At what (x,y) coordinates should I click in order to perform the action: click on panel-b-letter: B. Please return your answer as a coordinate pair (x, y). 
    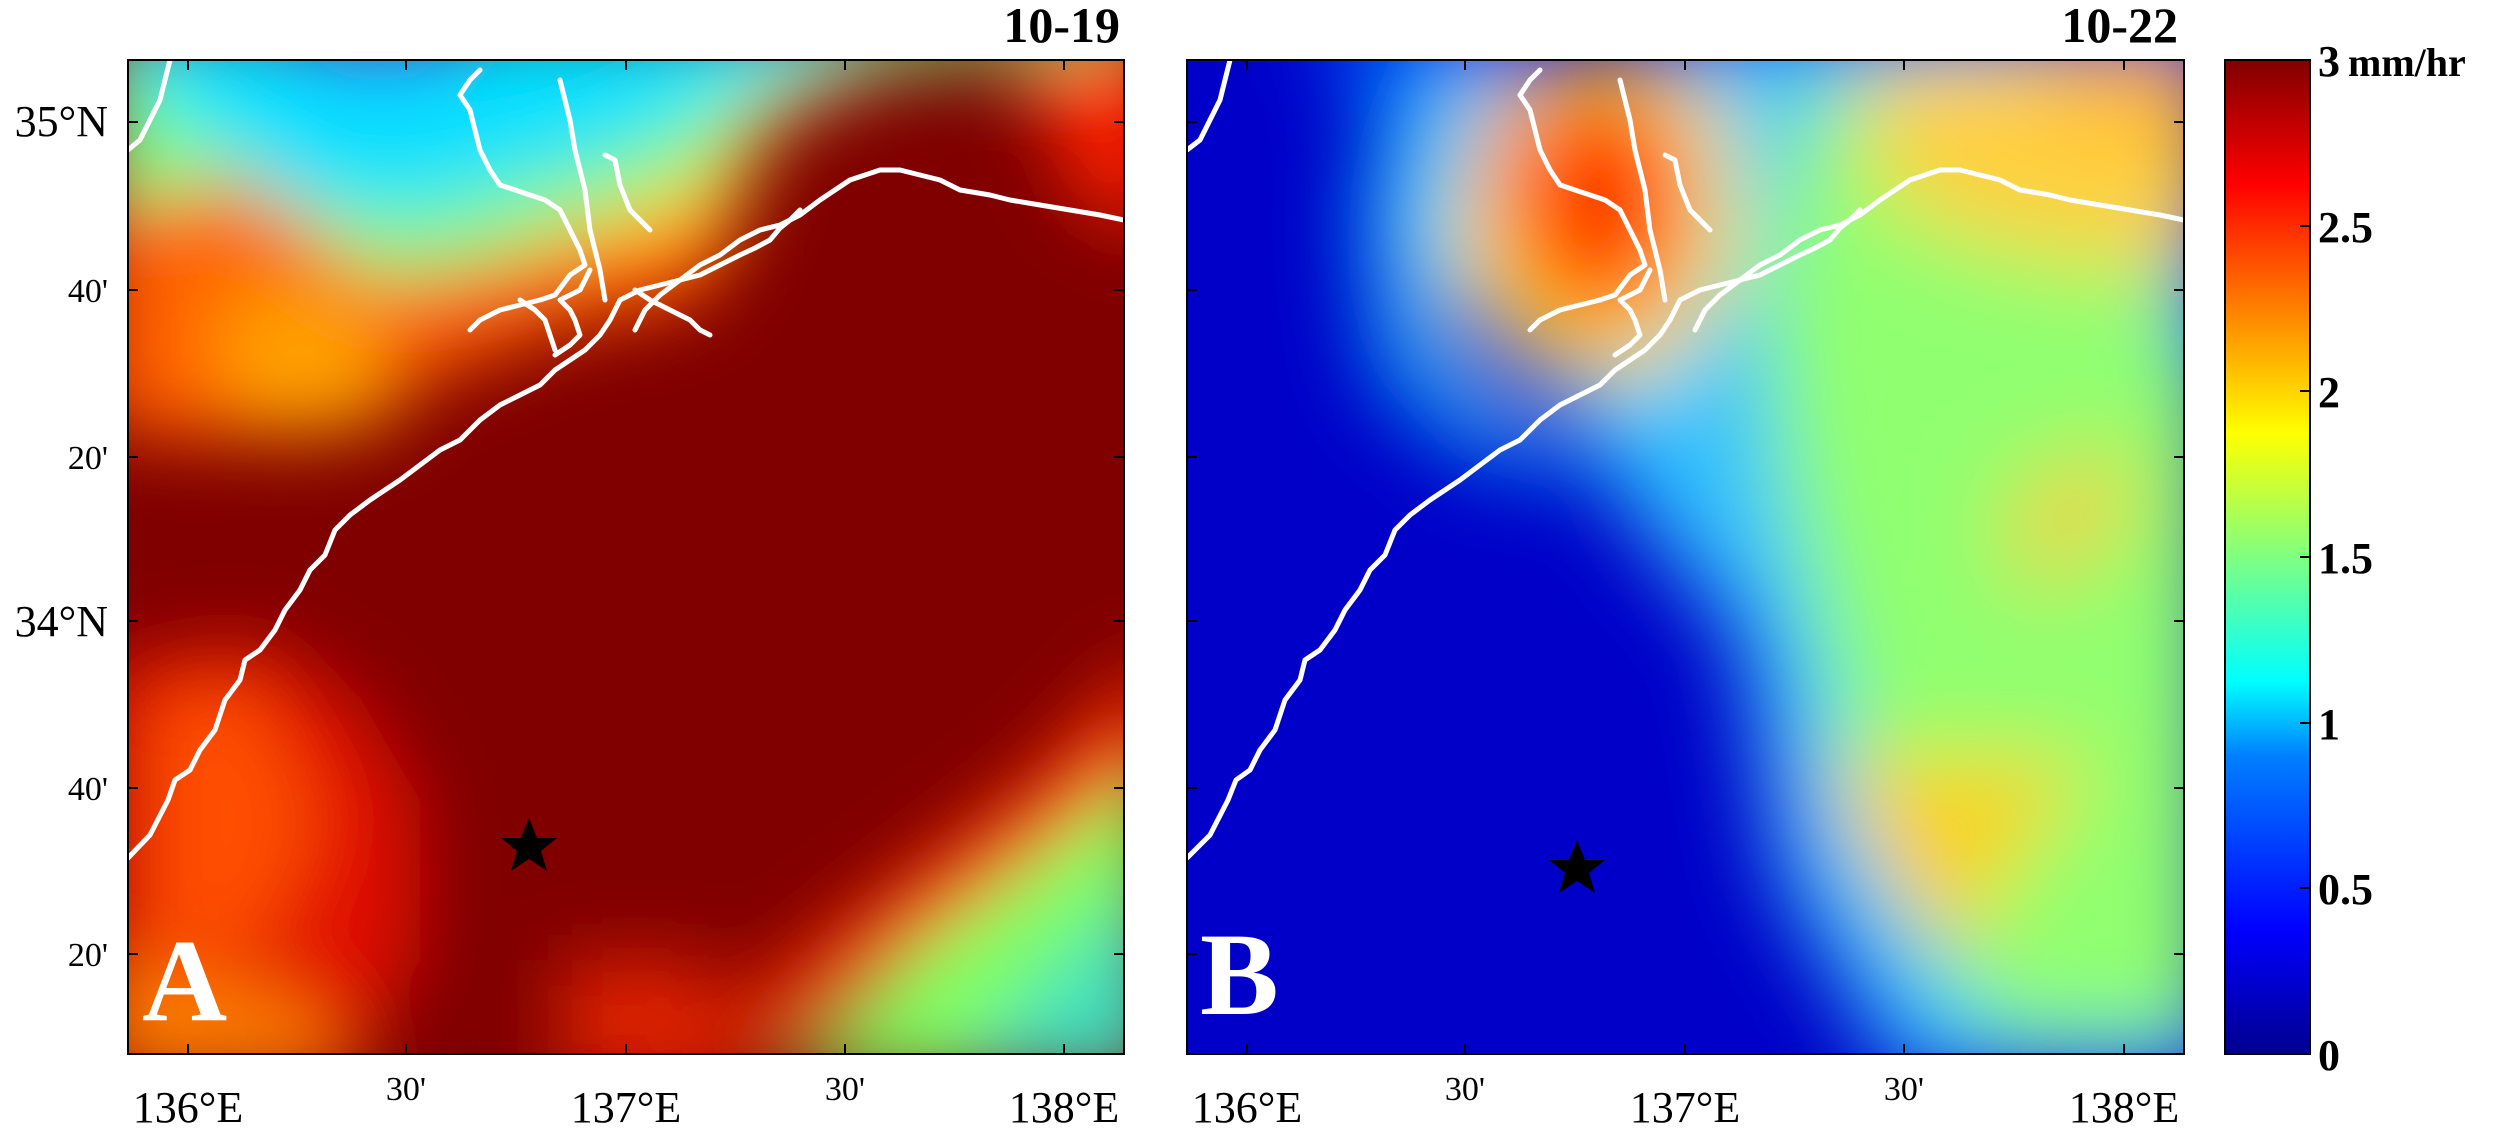
    Looking at the image, I should click on (1239, 974).